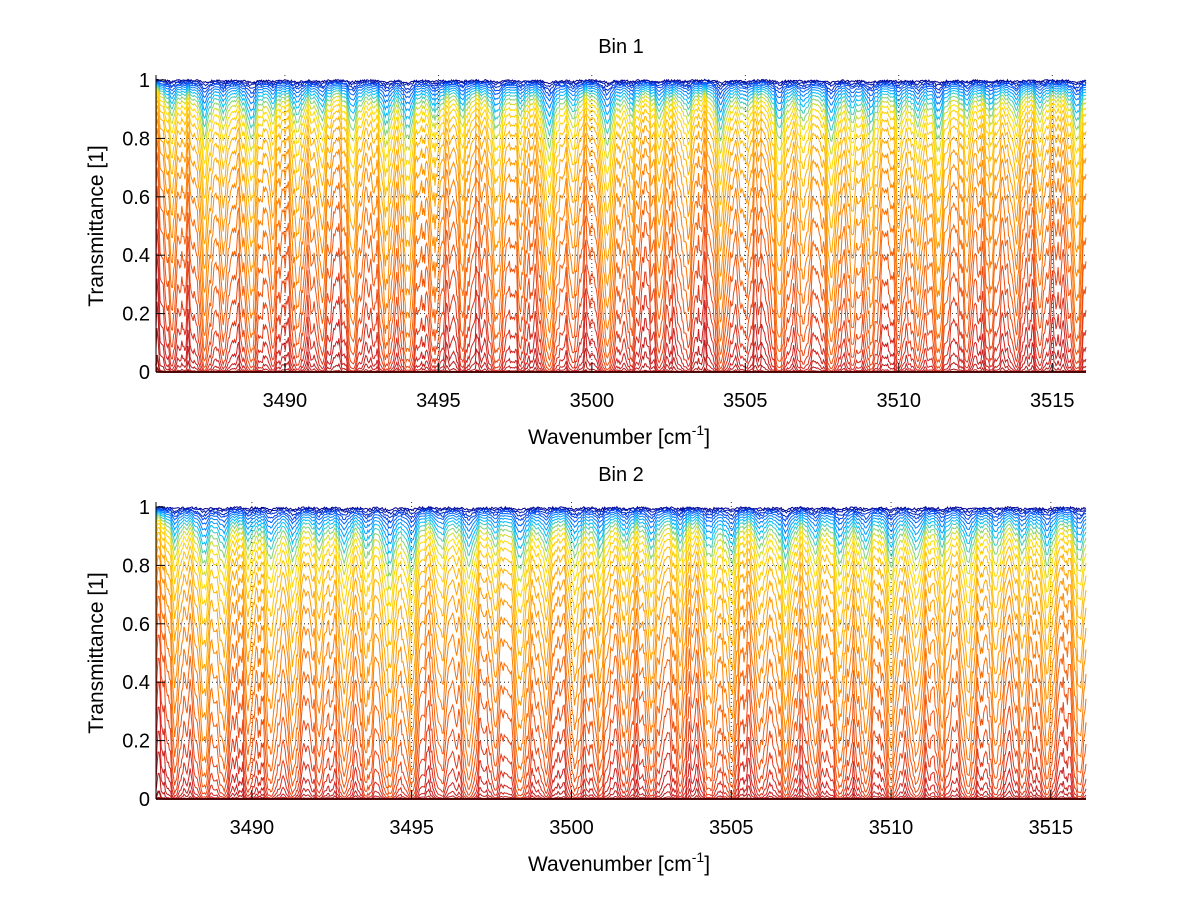 Image resolution: width=1200 pixels, height=901 pixels. What do you see at coordinates (621, 47) in the screenshot?
I see `subplot-title: Bin 1` at bounding box center [621, 47].